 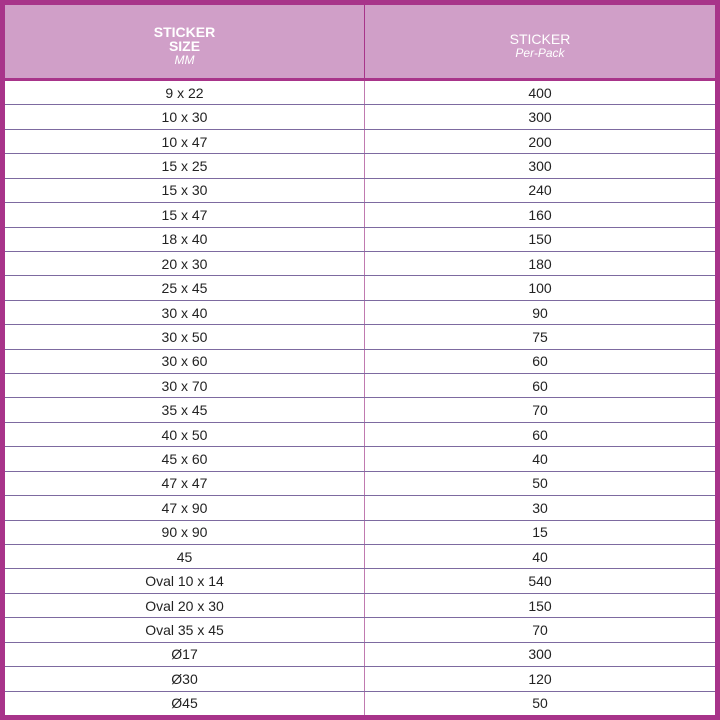 What do you see at coordinates (185, 166) in the screenshot?
I see `cell-size: 15 x 25` at bounding box center [185, 166].